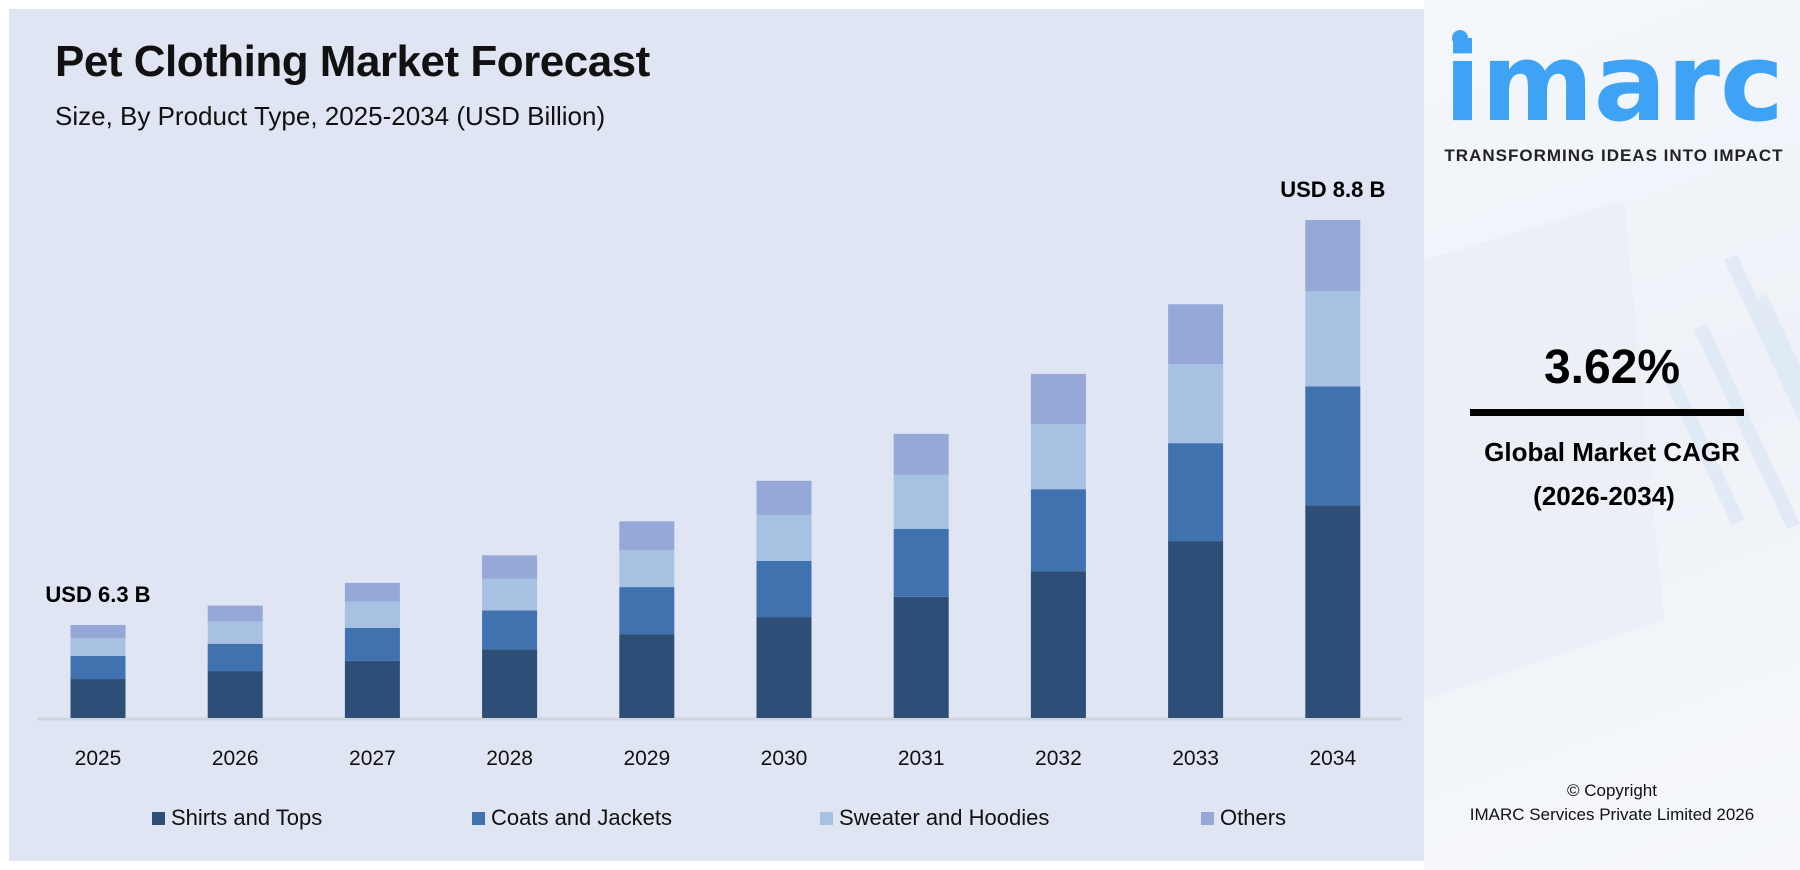 The image size is (1800, 870). I want to click on cagr-label: Global Market CAGR, so click(1612, 452).